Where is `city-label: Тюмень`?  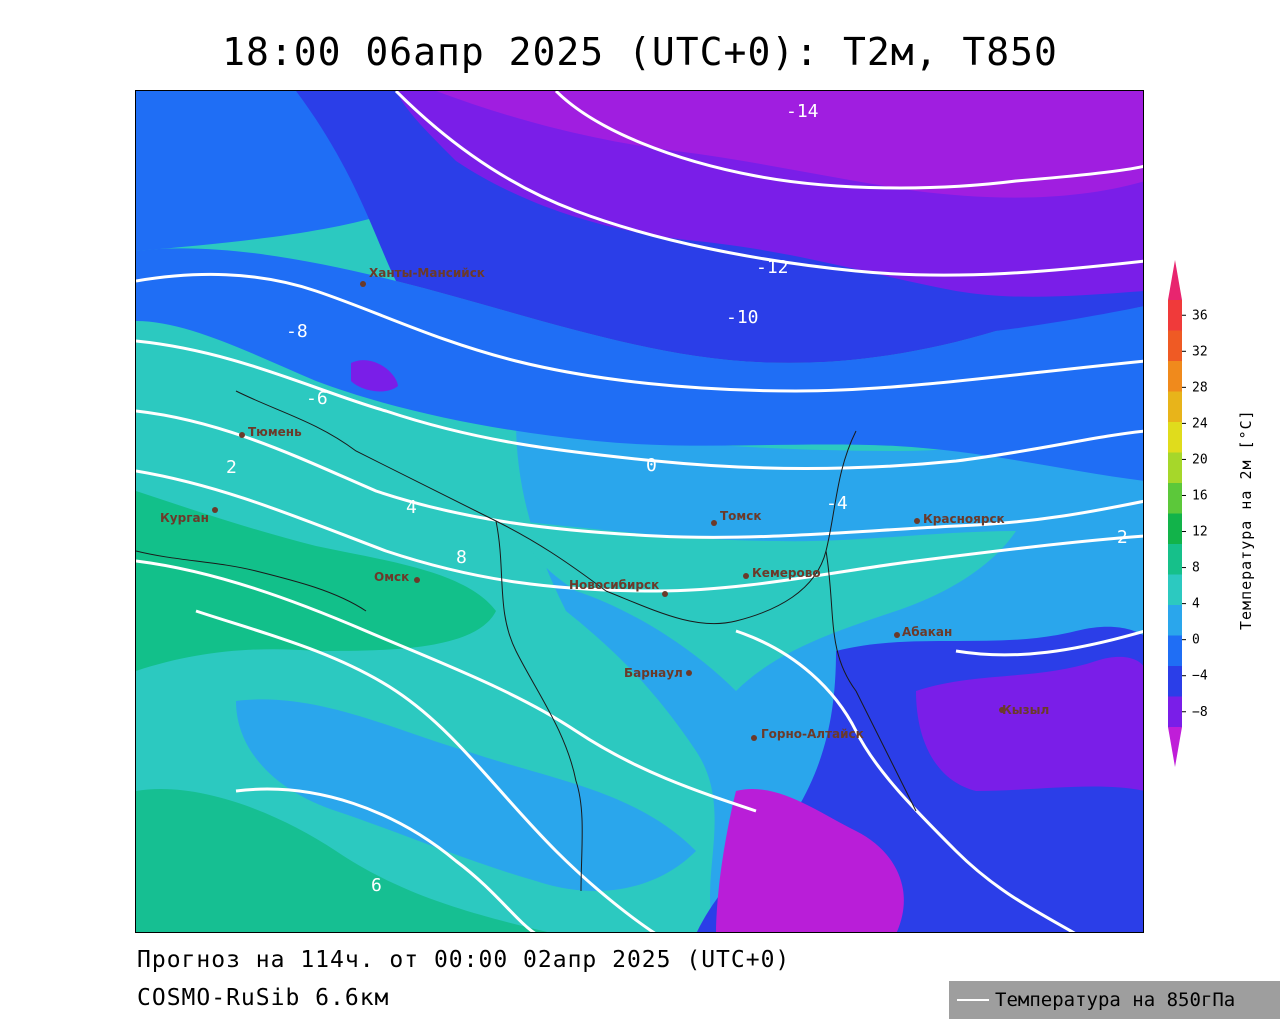
city-label: Тюмень is located at coordinates (275, 432).